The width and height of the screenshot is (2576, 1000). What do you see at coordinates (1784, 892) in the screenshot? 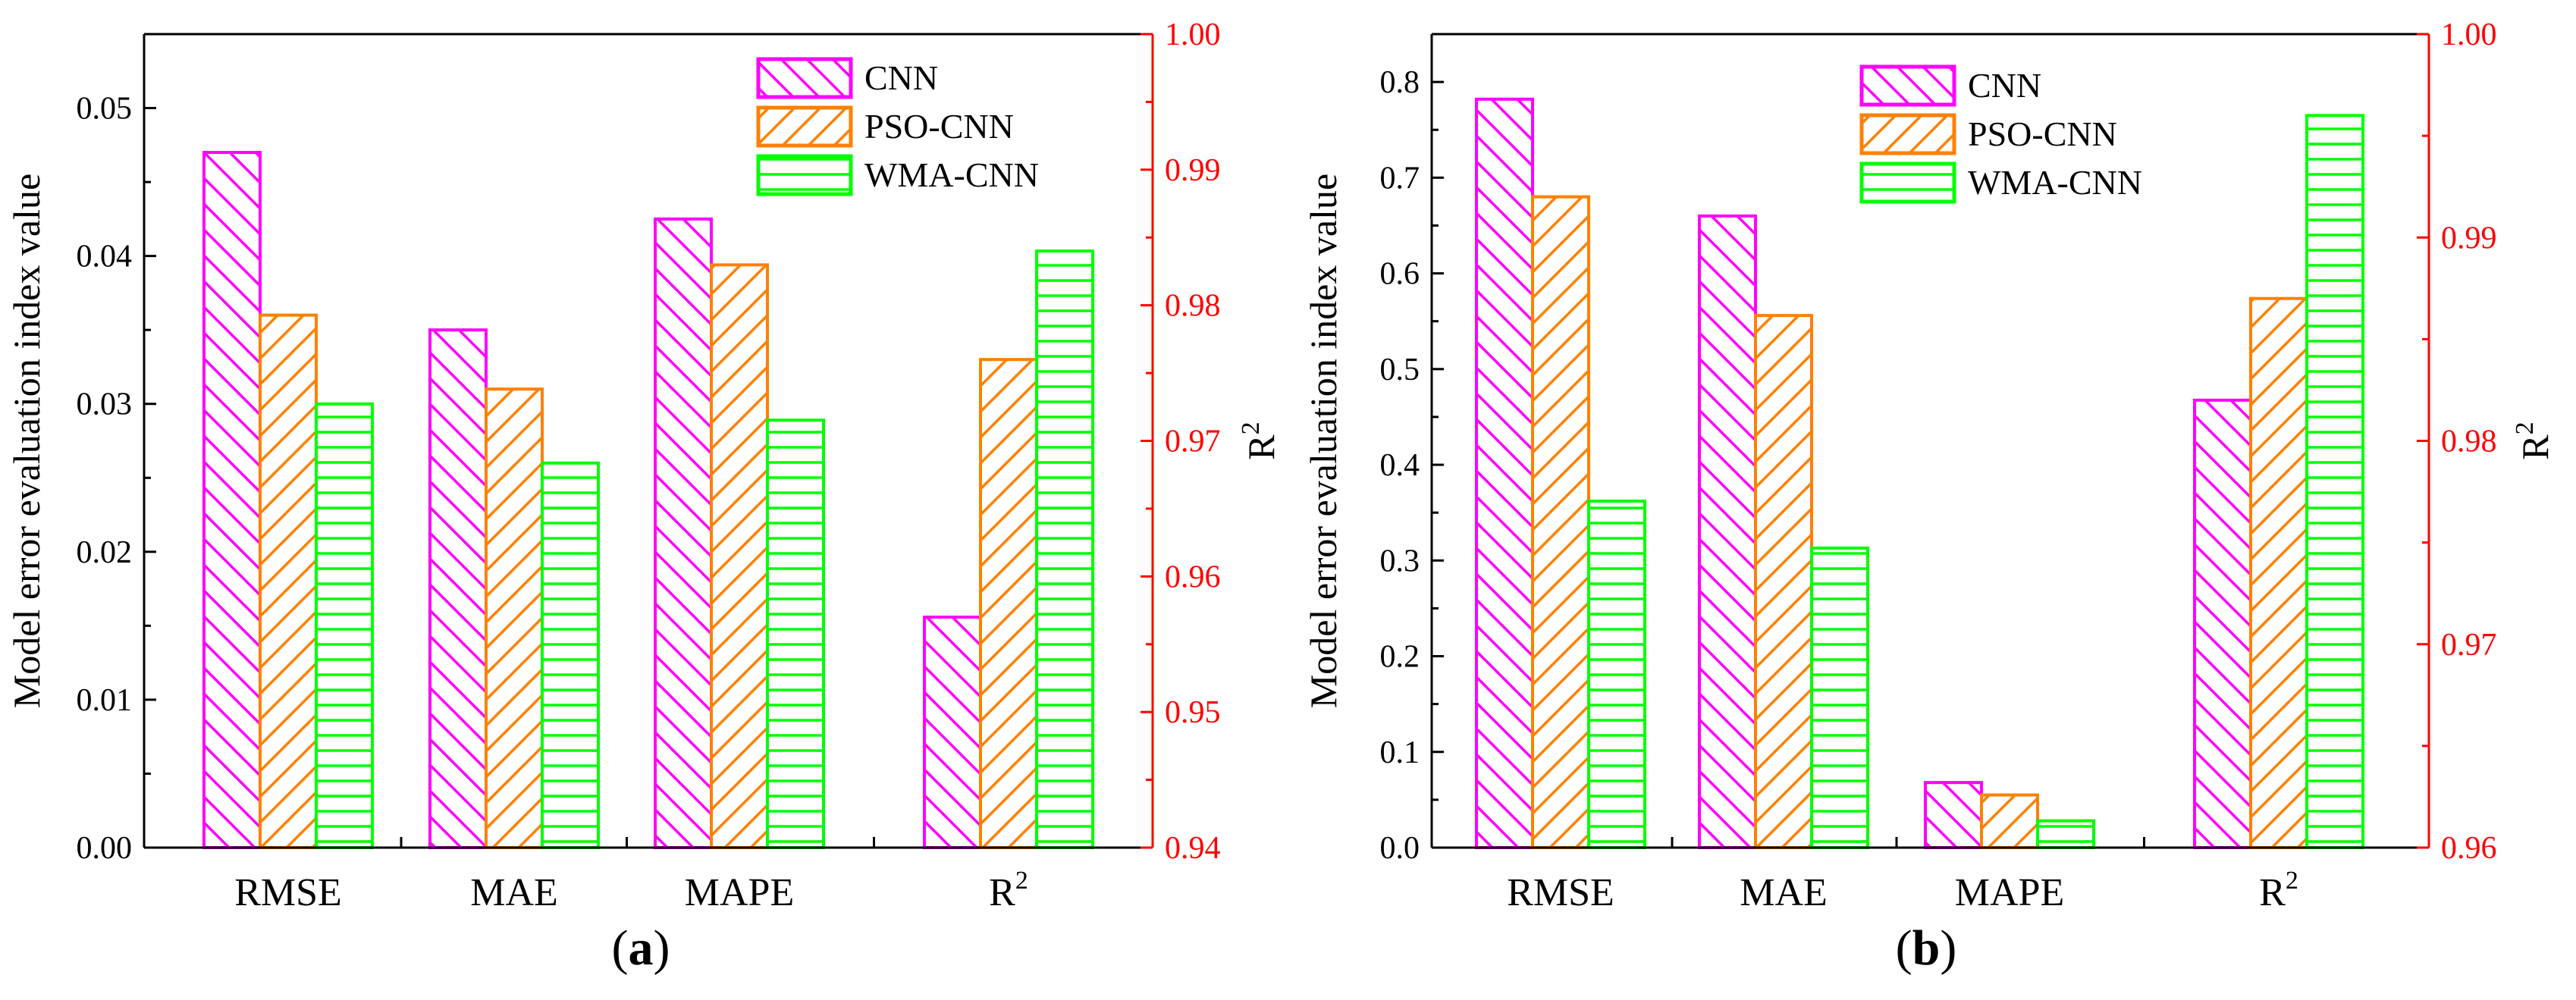
I see `x-tick-label-b-mae: MAE` at bounding box center [1784, 892].